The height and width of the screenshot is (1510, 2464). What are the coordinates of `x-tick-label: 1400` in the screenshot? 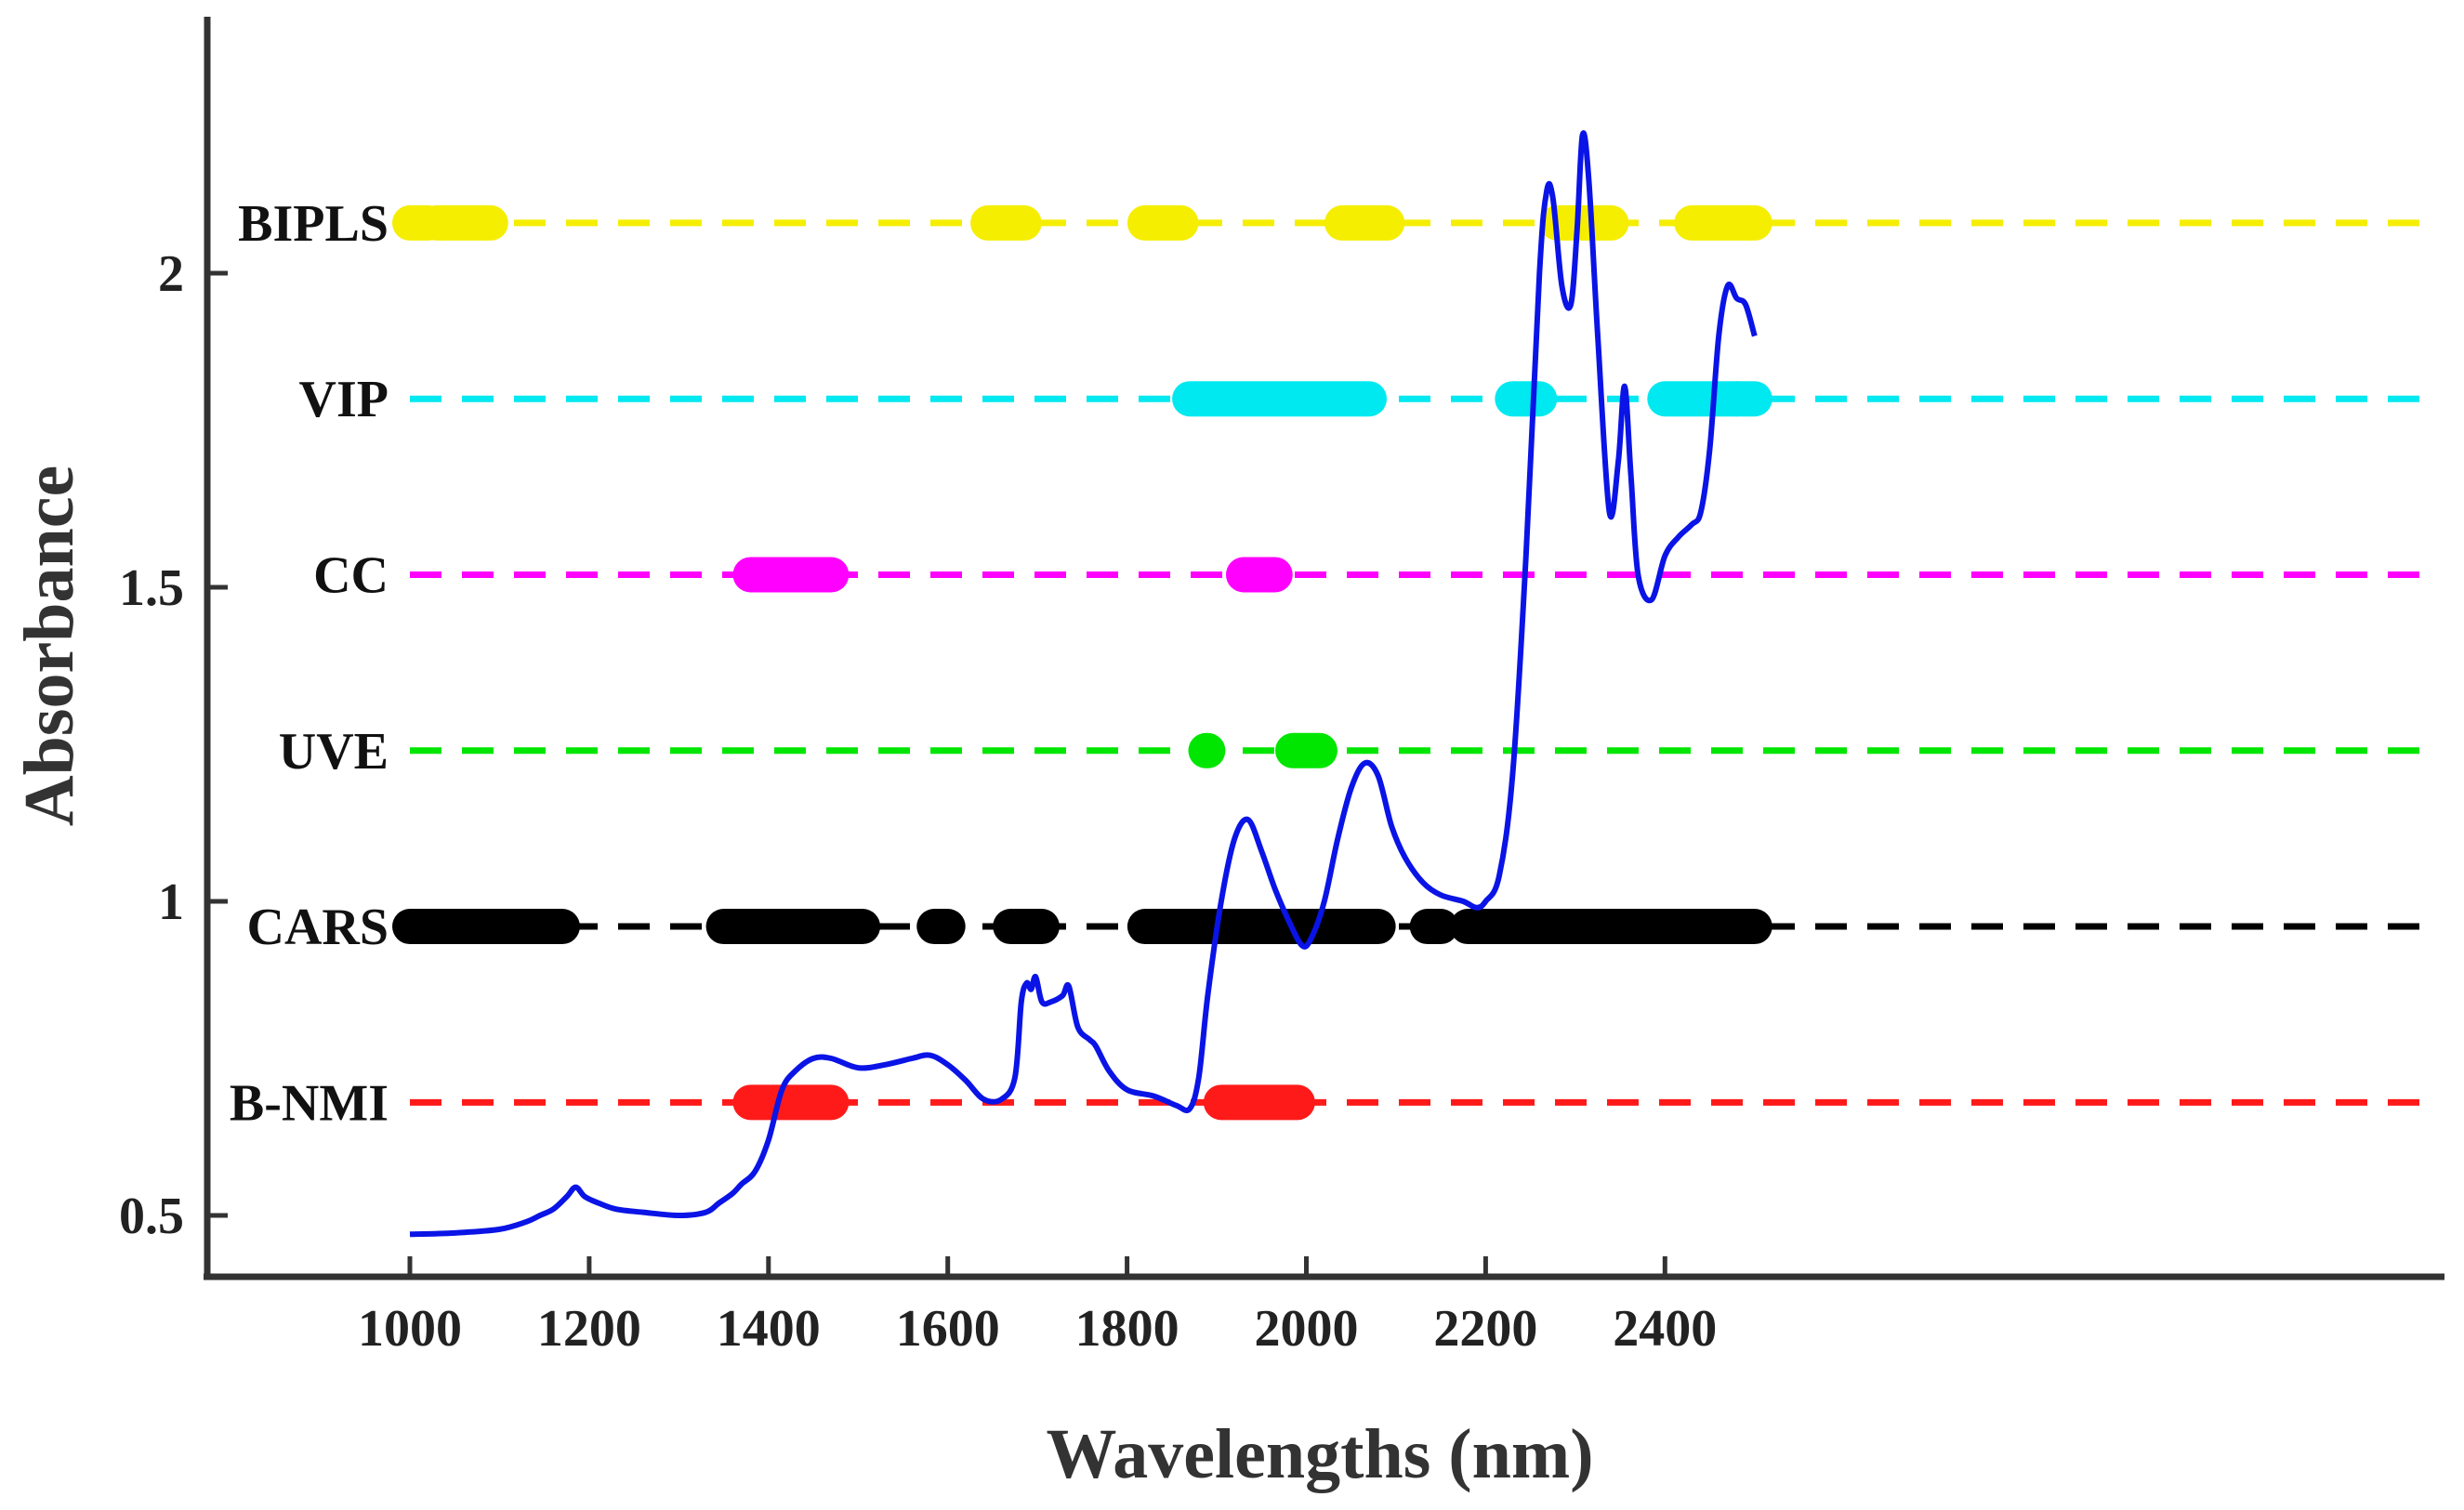 It's located at (769, 1329).